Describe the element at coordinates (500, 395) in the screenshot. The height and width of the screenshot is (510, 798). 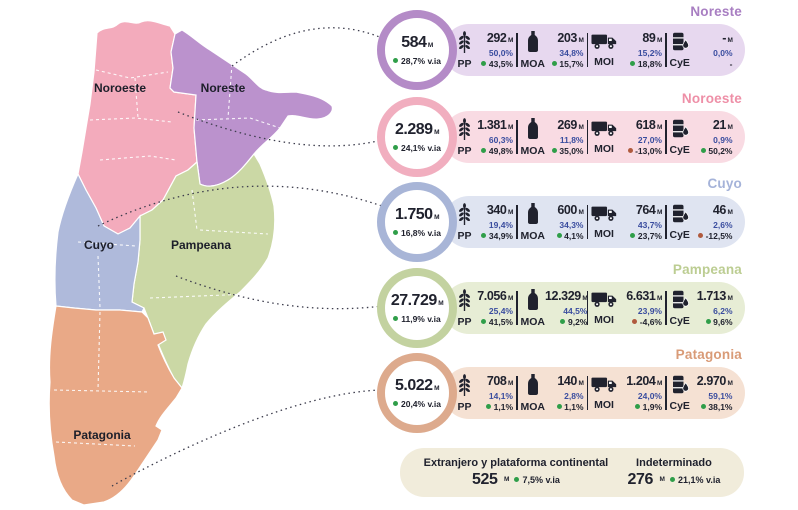
I see `category-share: 14,1%` at that location.